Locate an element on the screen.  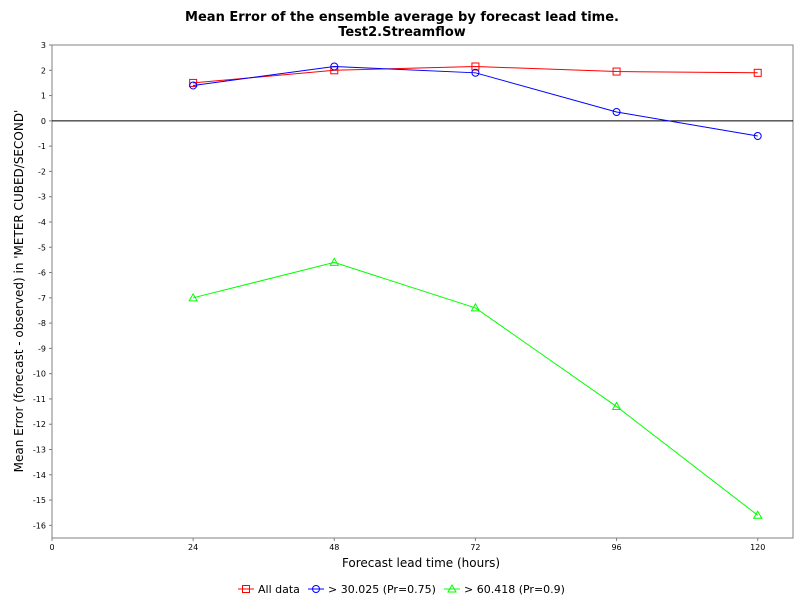
y-tick-label: 2 is located at coordinates (43, 70).